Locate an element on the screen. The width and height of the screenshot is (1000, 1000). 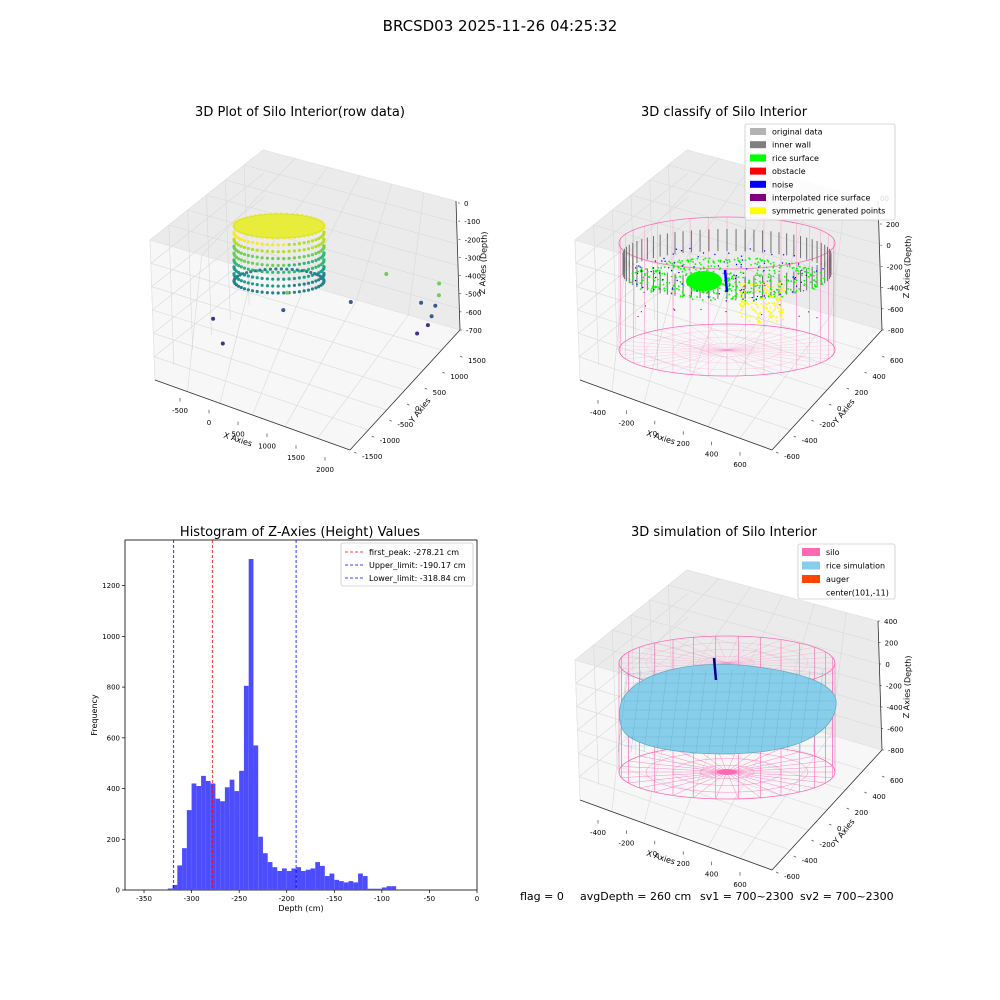
p4-surface-mesh-line is located at coordinates (623, 711).